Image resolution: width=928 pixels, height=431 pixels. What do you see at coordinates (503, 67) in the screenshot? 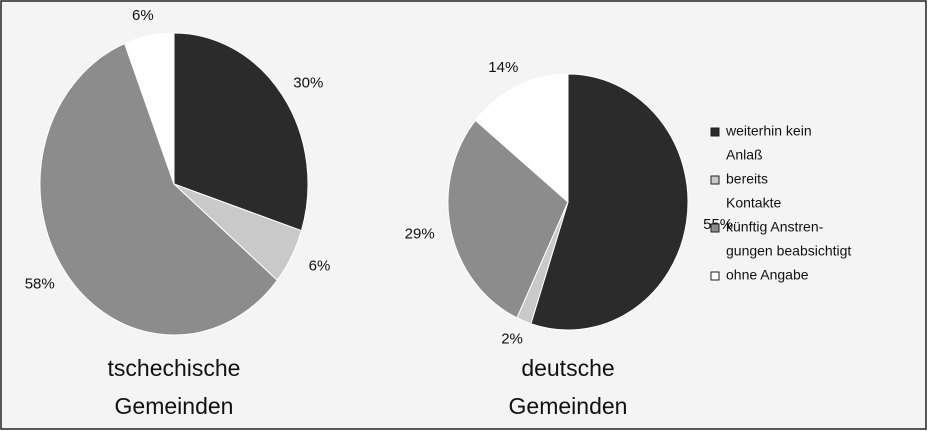
I see `slice-label: 14%` at bounding box center [503, 67].